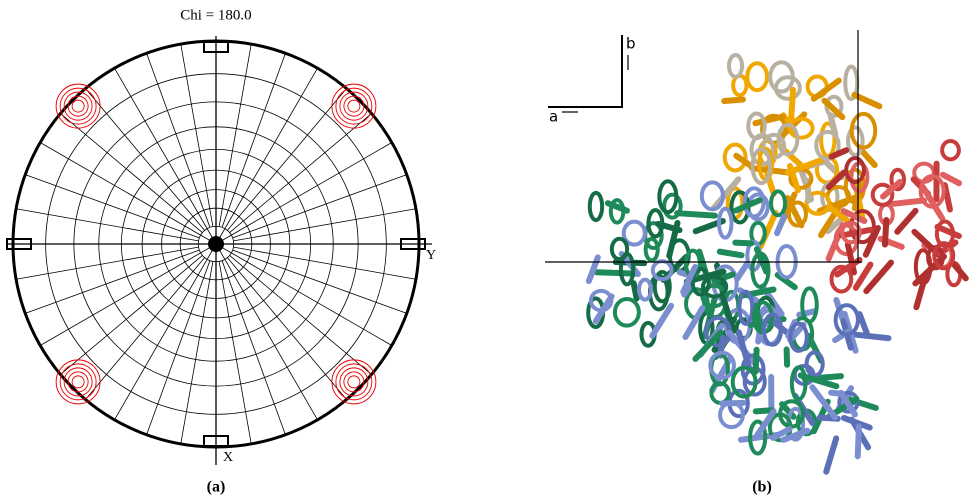  I want to click on a-axis-label: a, so click(553, 117).